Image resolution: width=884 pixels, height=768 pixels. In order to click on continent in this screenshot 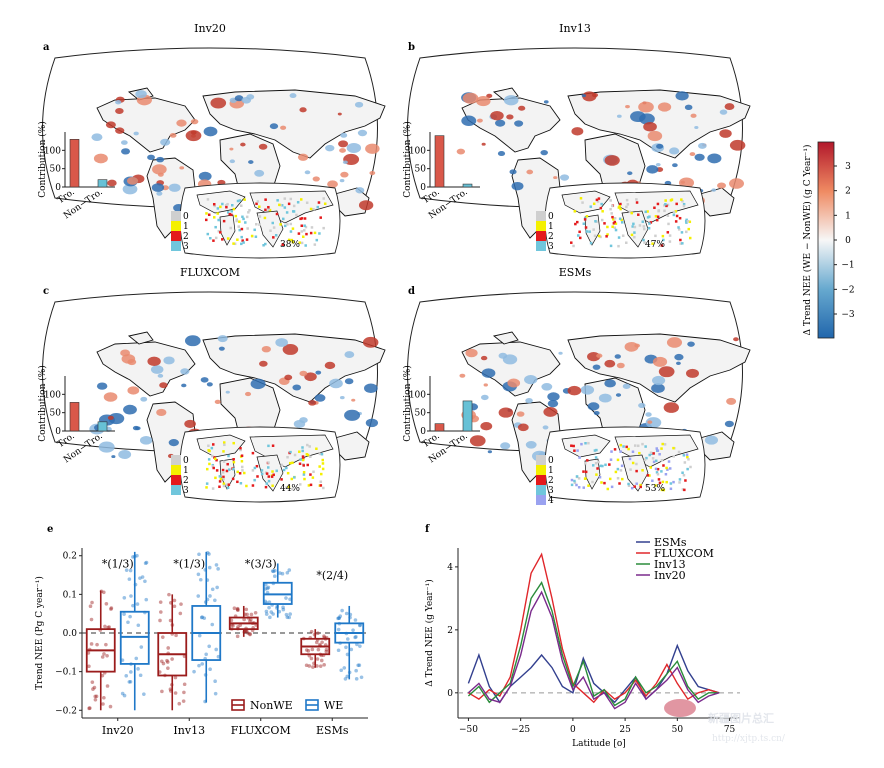, I will do `click(505, 338)`.